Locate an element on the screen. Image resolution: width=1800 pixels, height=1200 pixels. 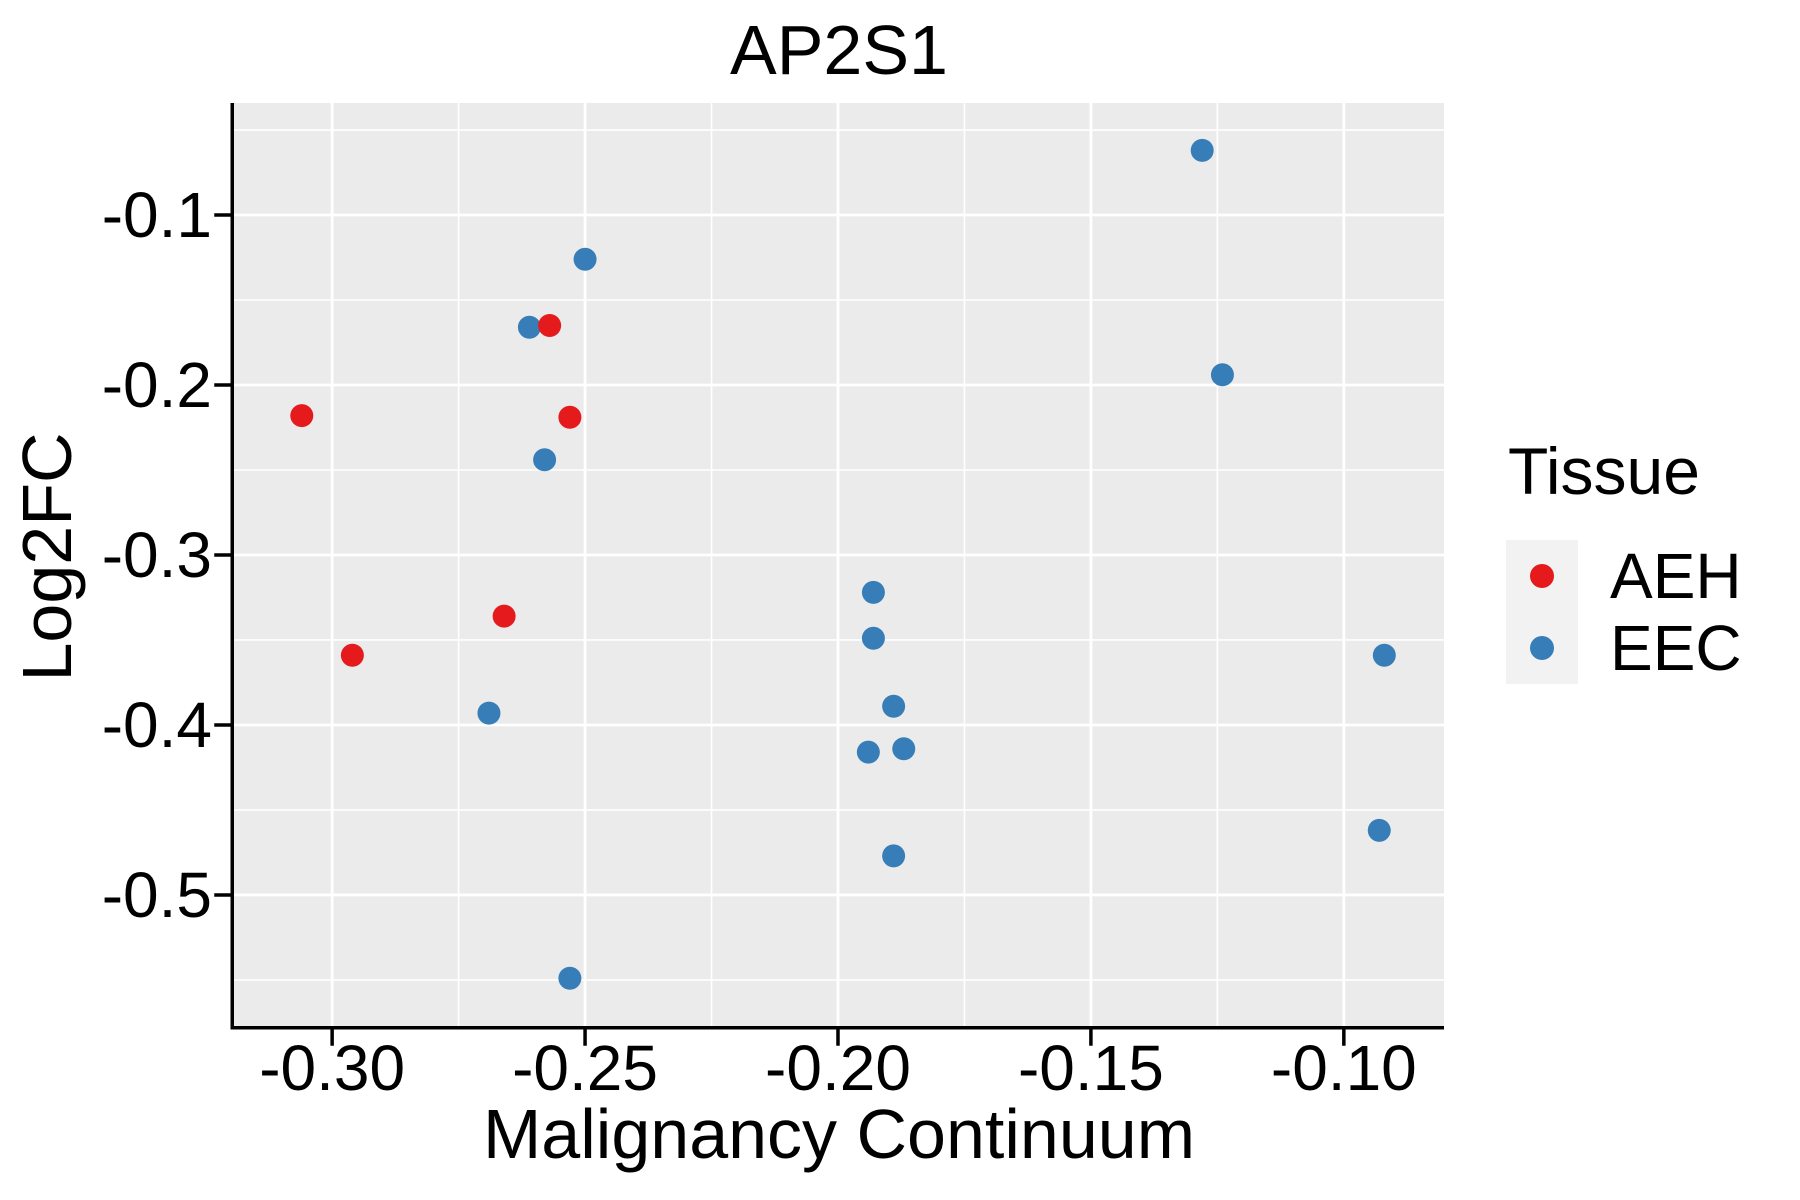
x-tick-label: -0.30 is located at coordinates (332, 1068).